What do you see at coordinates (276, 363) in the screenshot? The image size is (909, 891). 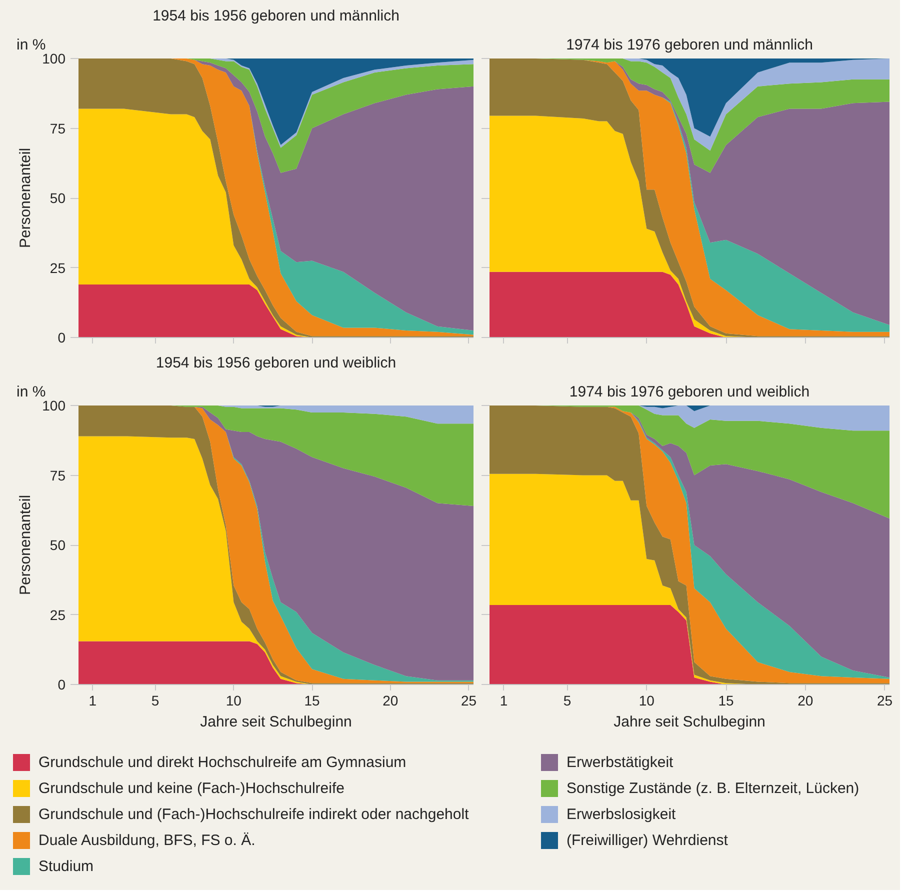 I see `chart-title: 1954 bis 1956 geboren und weiblich` at bounding box center [276, 363].